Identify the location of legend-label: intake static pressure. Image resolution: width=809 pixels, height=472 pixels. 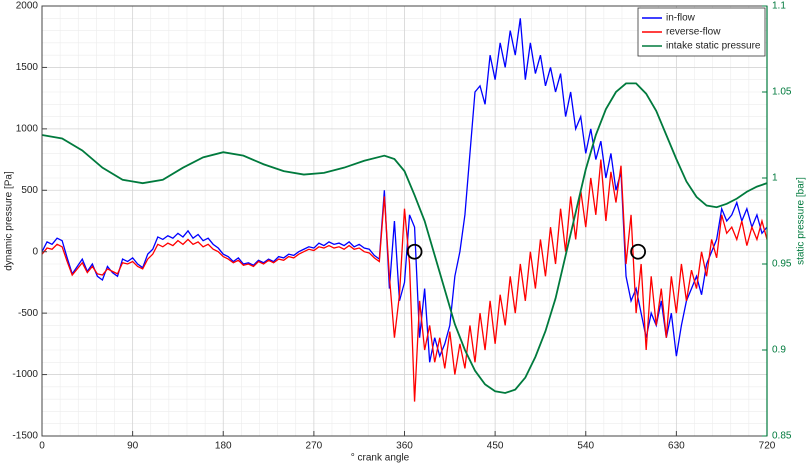
(713, 46).